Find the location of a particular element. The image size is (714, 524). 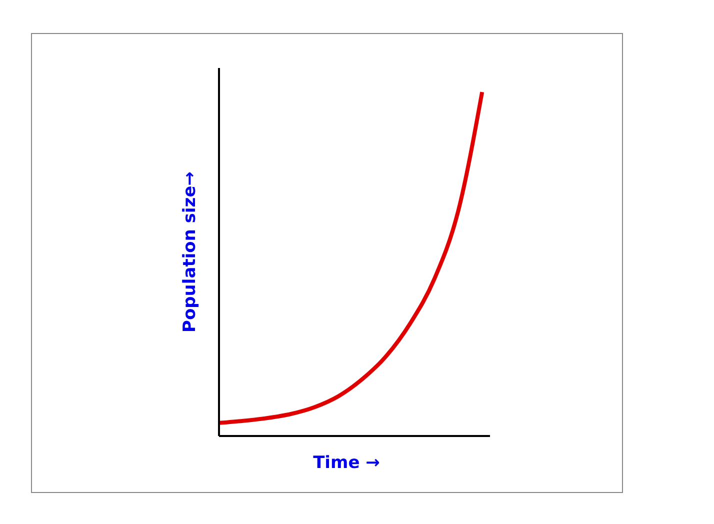

y-axis-title: Population size→ is located at coordinates (190, 252).